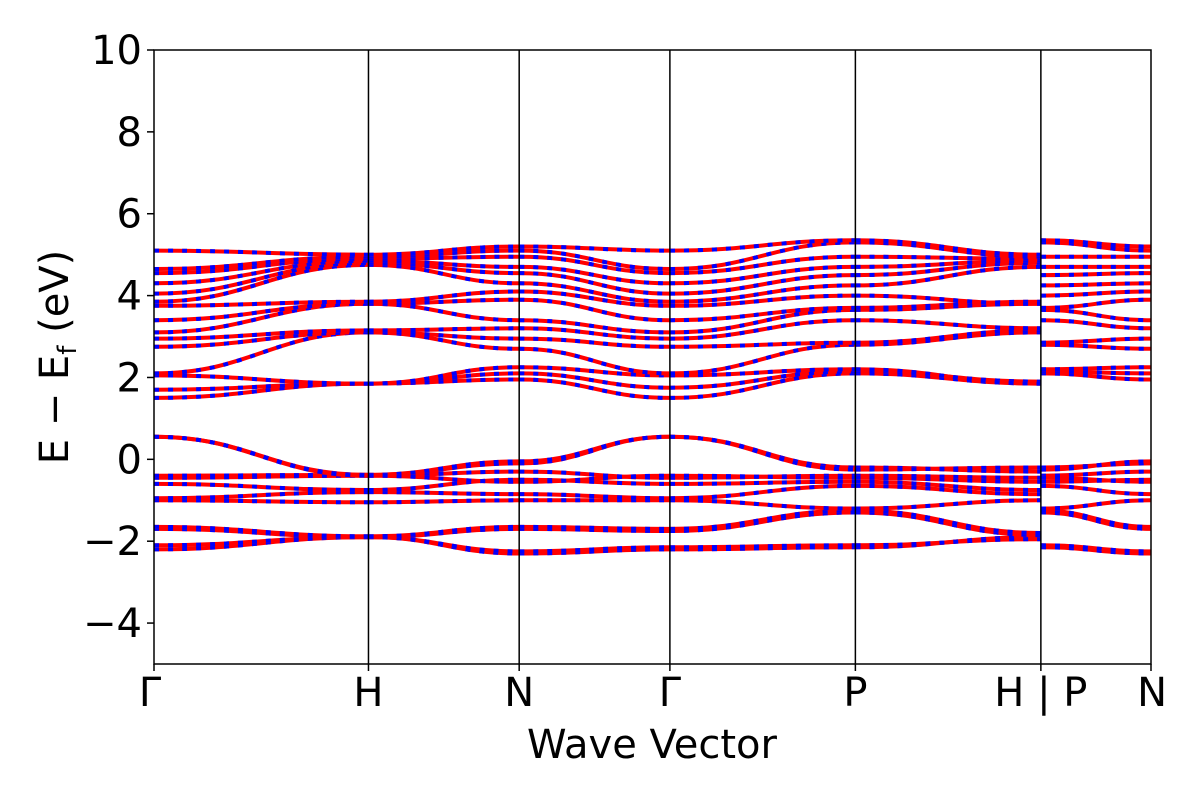 Image resolution: width=1200 pixels, height=800 pixels. I want to click on band-down-seg3-b4, so click(762, 504).